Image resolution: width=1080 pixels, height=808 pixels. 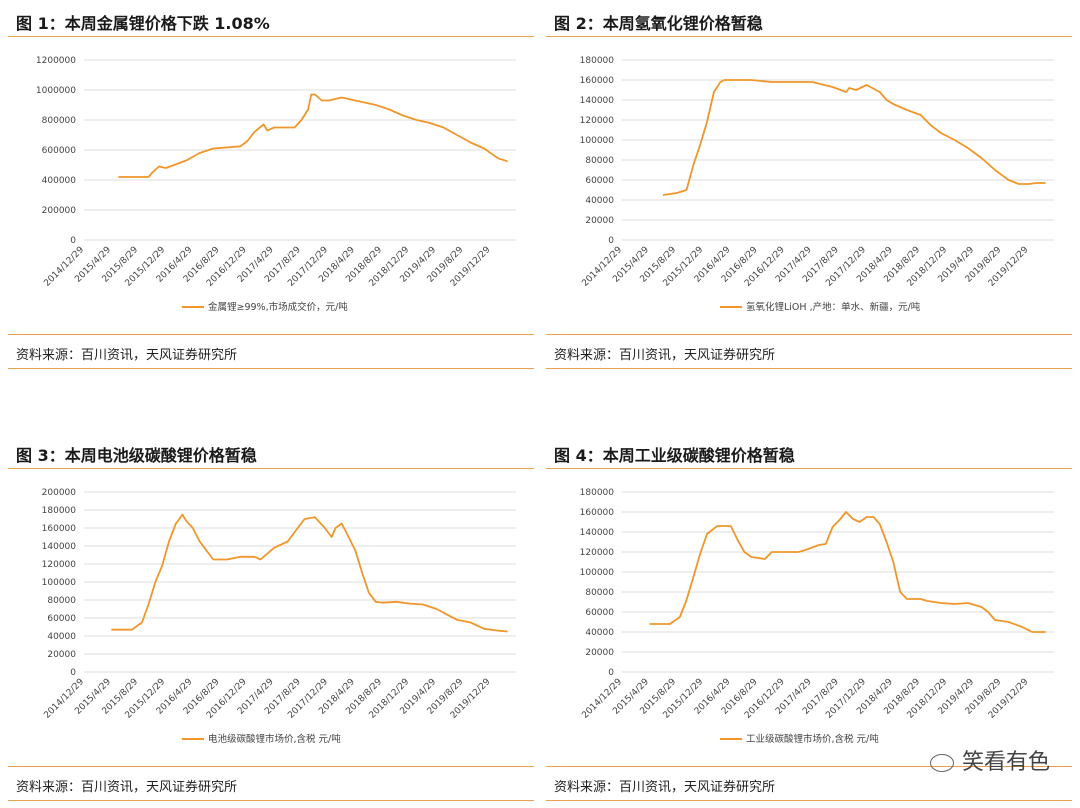 I want to click on watermark-text: 笑看有色, so click(x=1005, y=762).